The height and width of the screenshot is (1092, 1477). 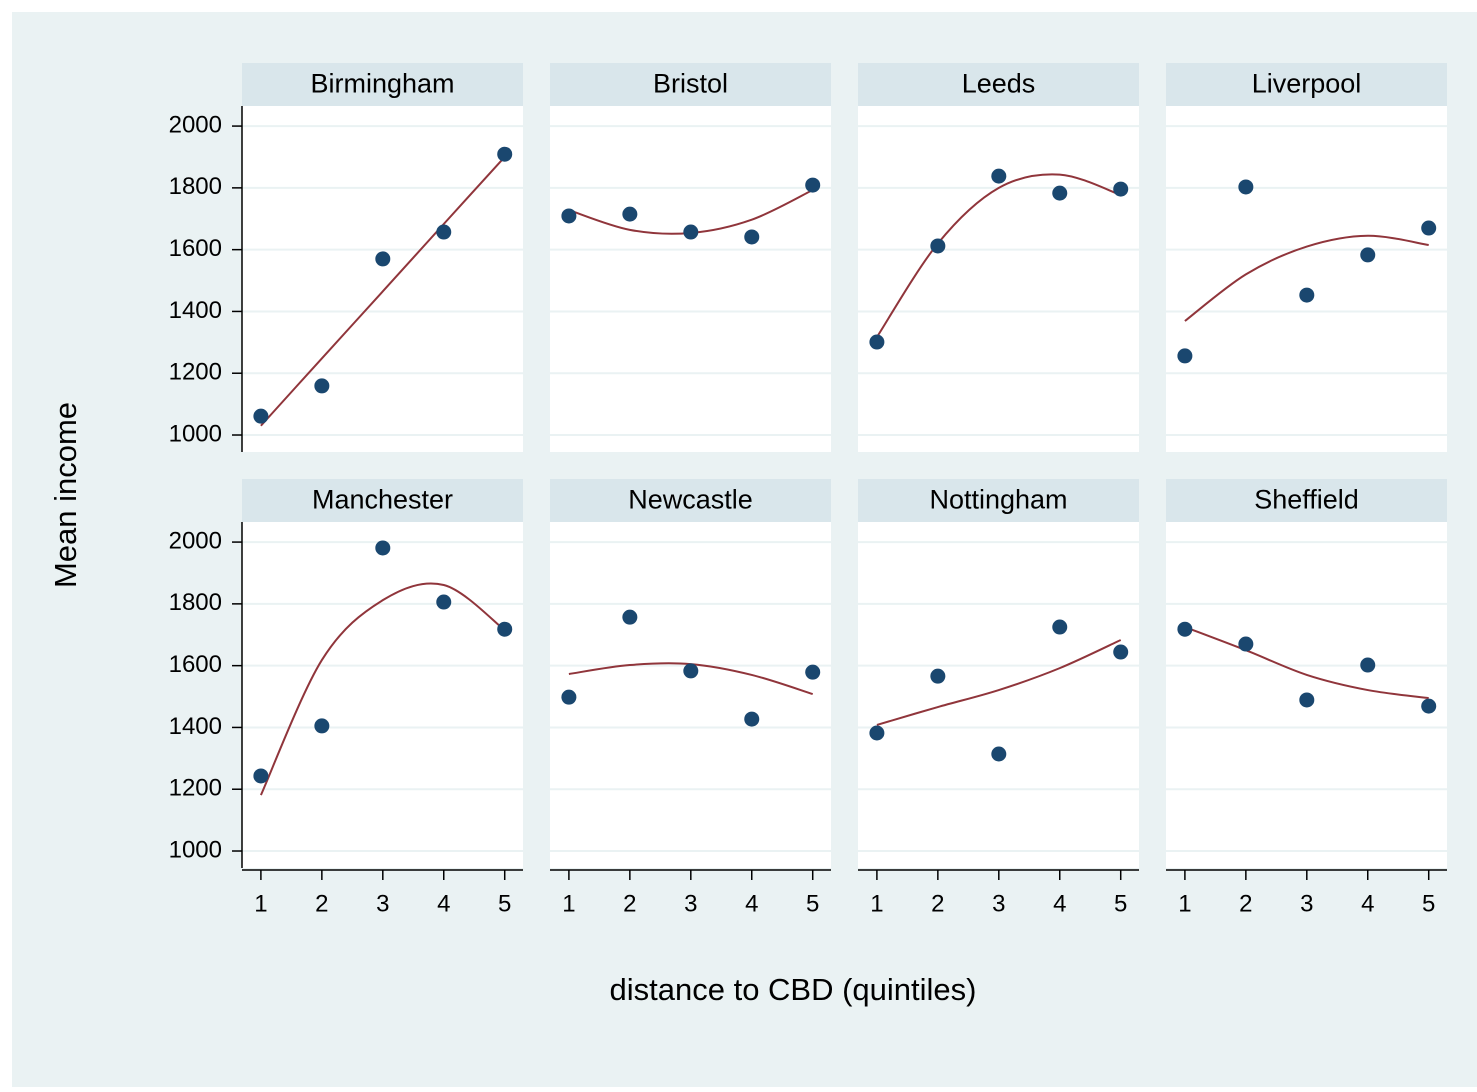 I want to click on panel-title: Bristol, so click(x=690, y=84).